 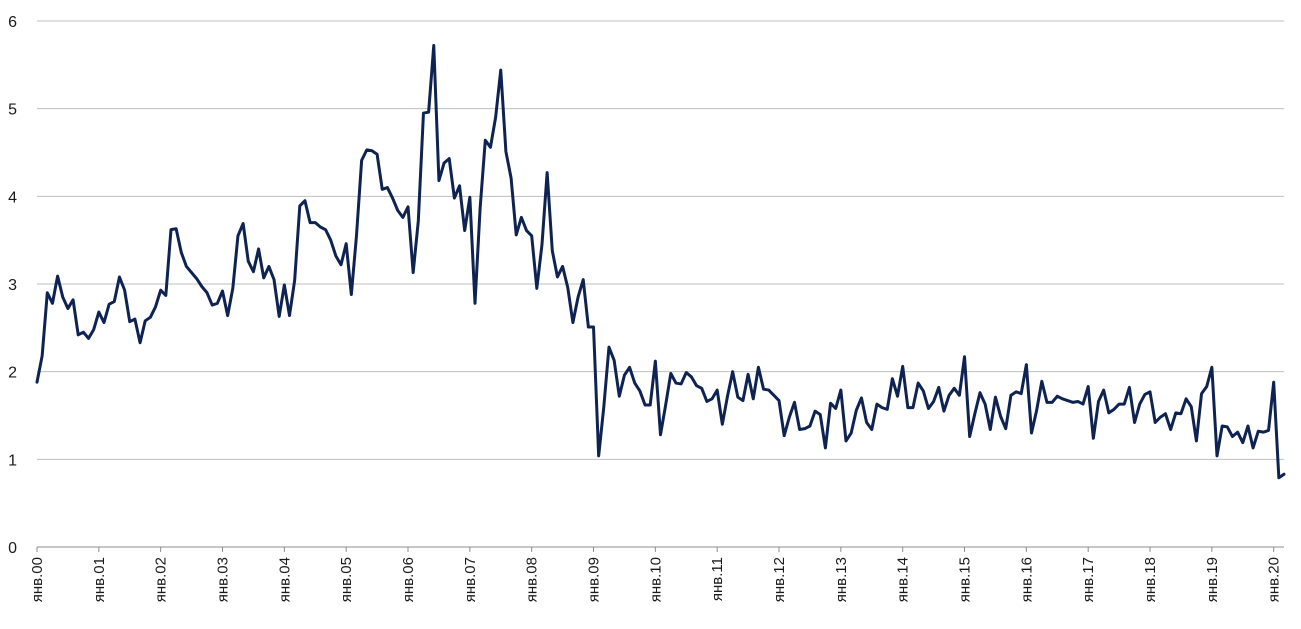 I want to click on x-tick-label: янв.17, so click(x=1088, y=579).